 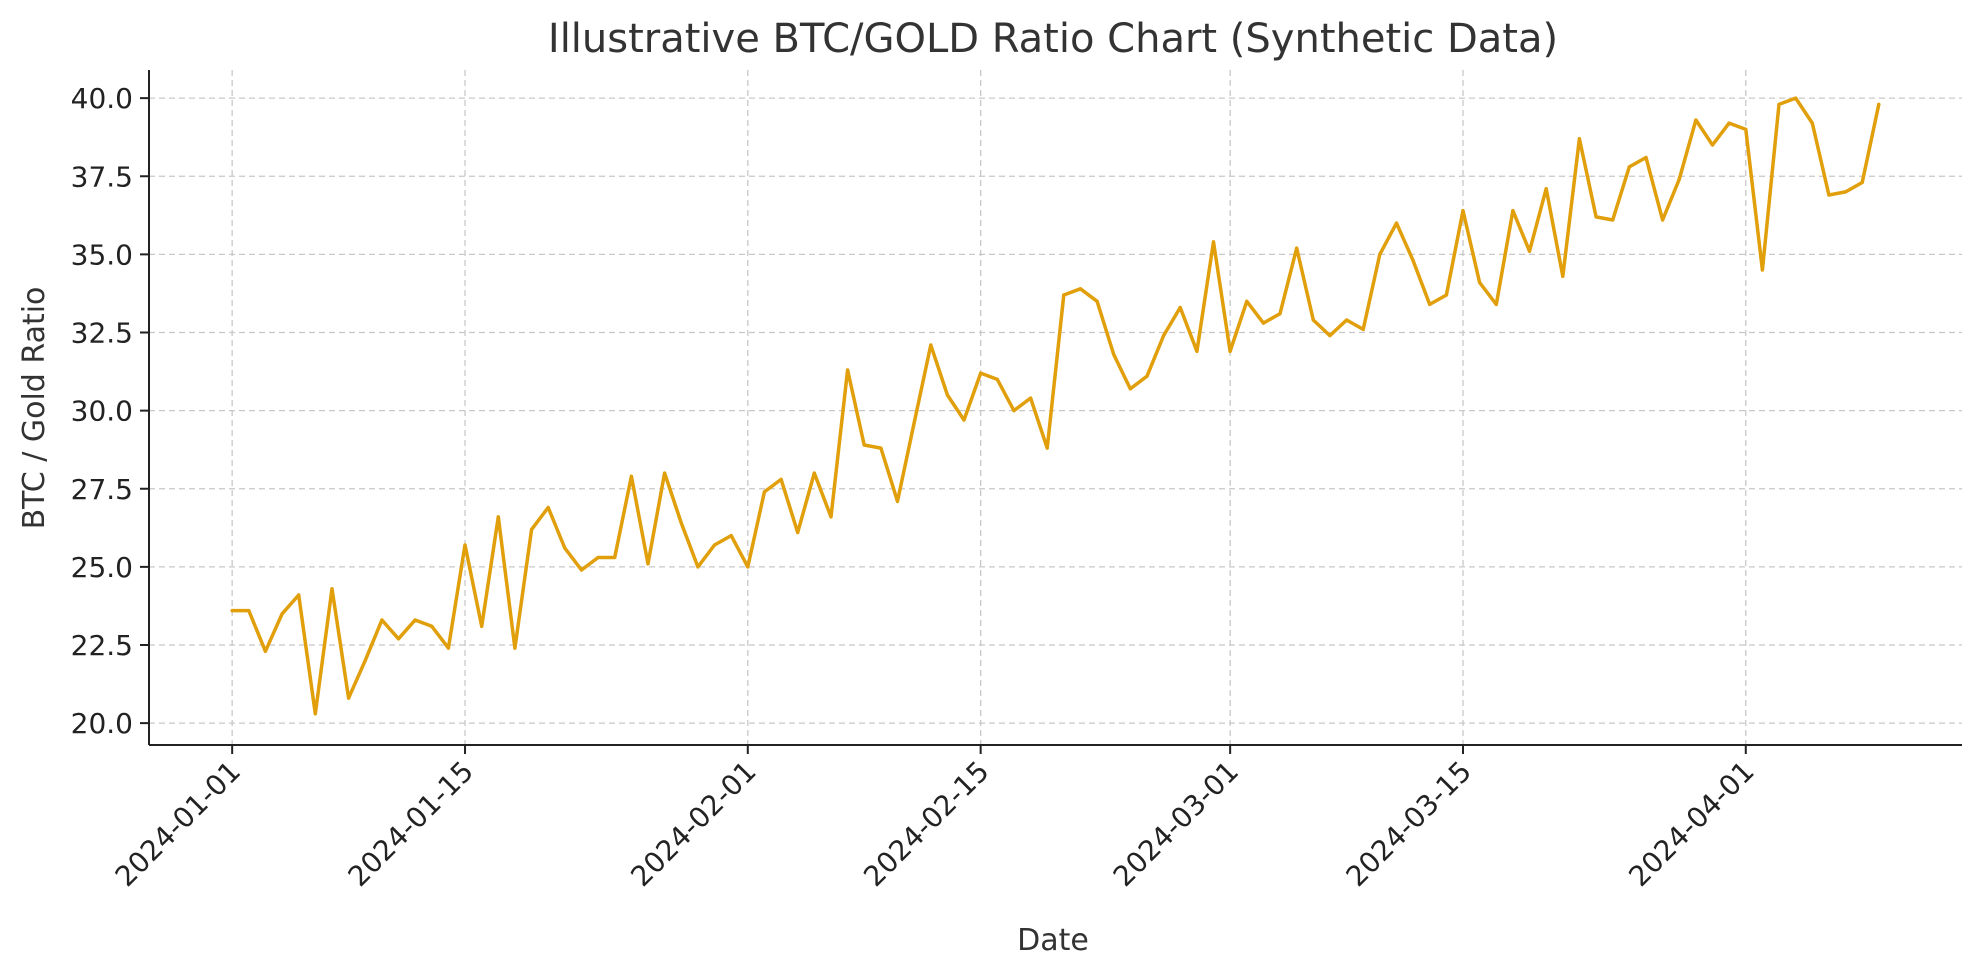 What do you see at coordinates (1691, 824) in the screenshot?
I see `x-tick-label: 2024-04-01` at bounding box center [1691, 824].